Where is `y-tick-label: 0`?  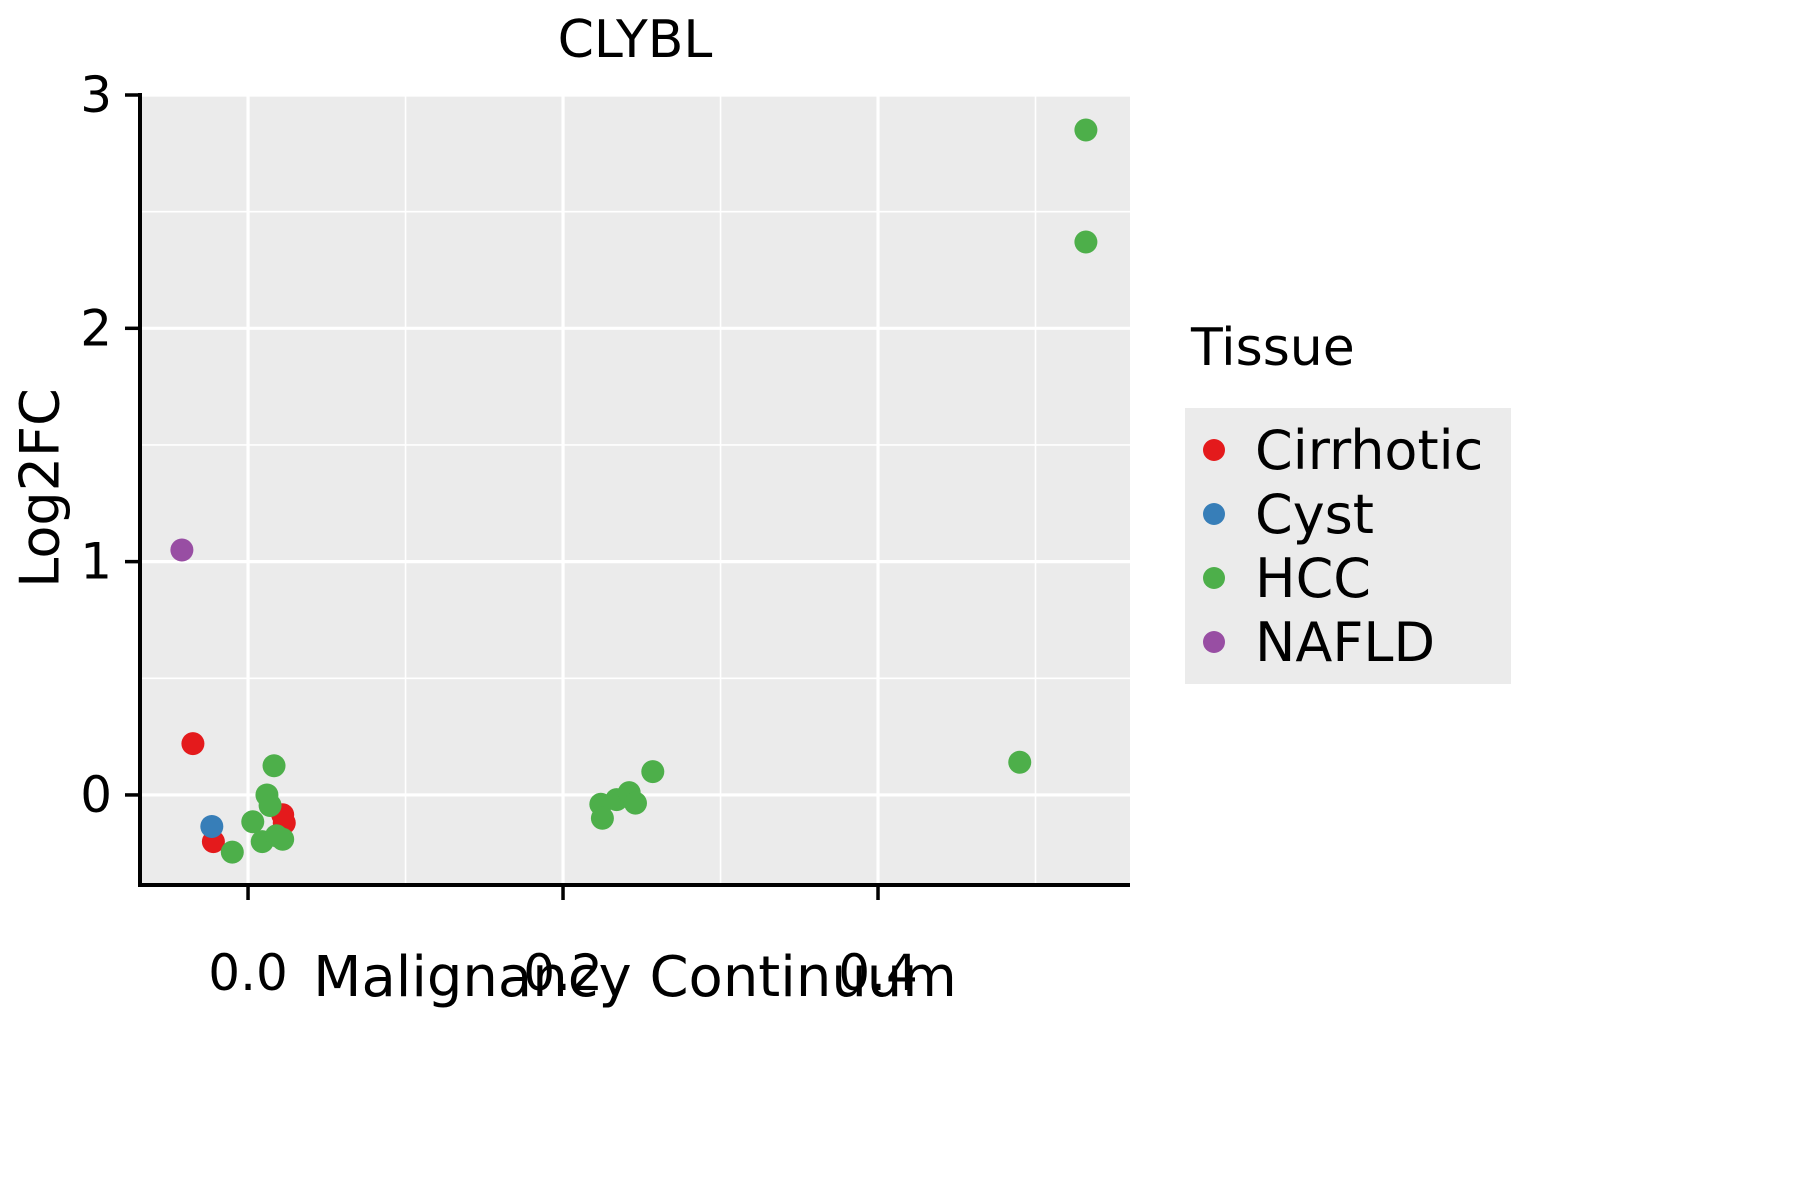 y-tick-label: 0 is located at coordinates (96, 795).